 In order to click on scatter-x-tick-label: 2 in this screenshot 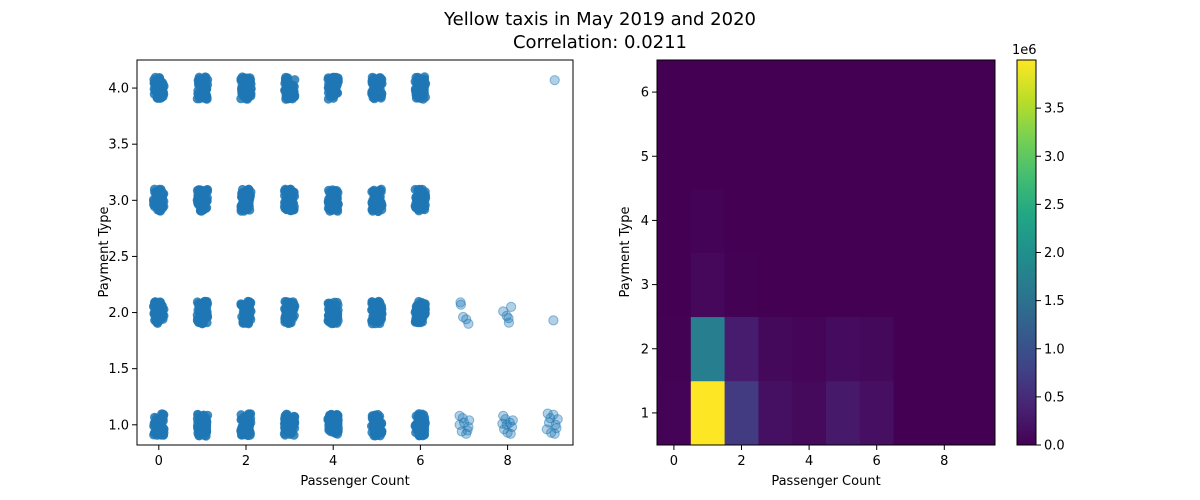, I will do `click(246, 461)`.